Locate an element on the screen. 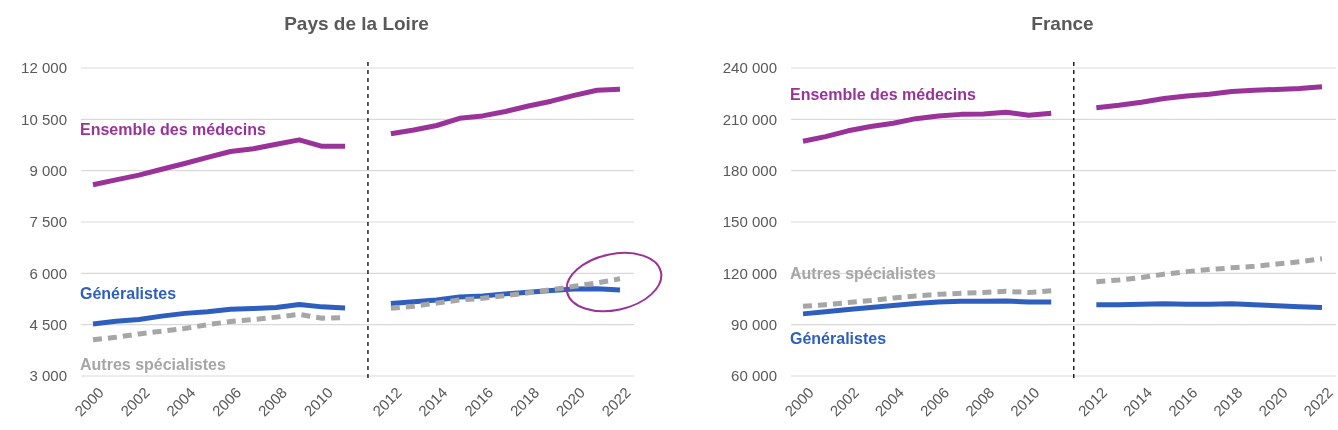 The width and height of the screenshot is (1338, 430). y-tick-label: 7 500 is located at coordinates (48, 222).